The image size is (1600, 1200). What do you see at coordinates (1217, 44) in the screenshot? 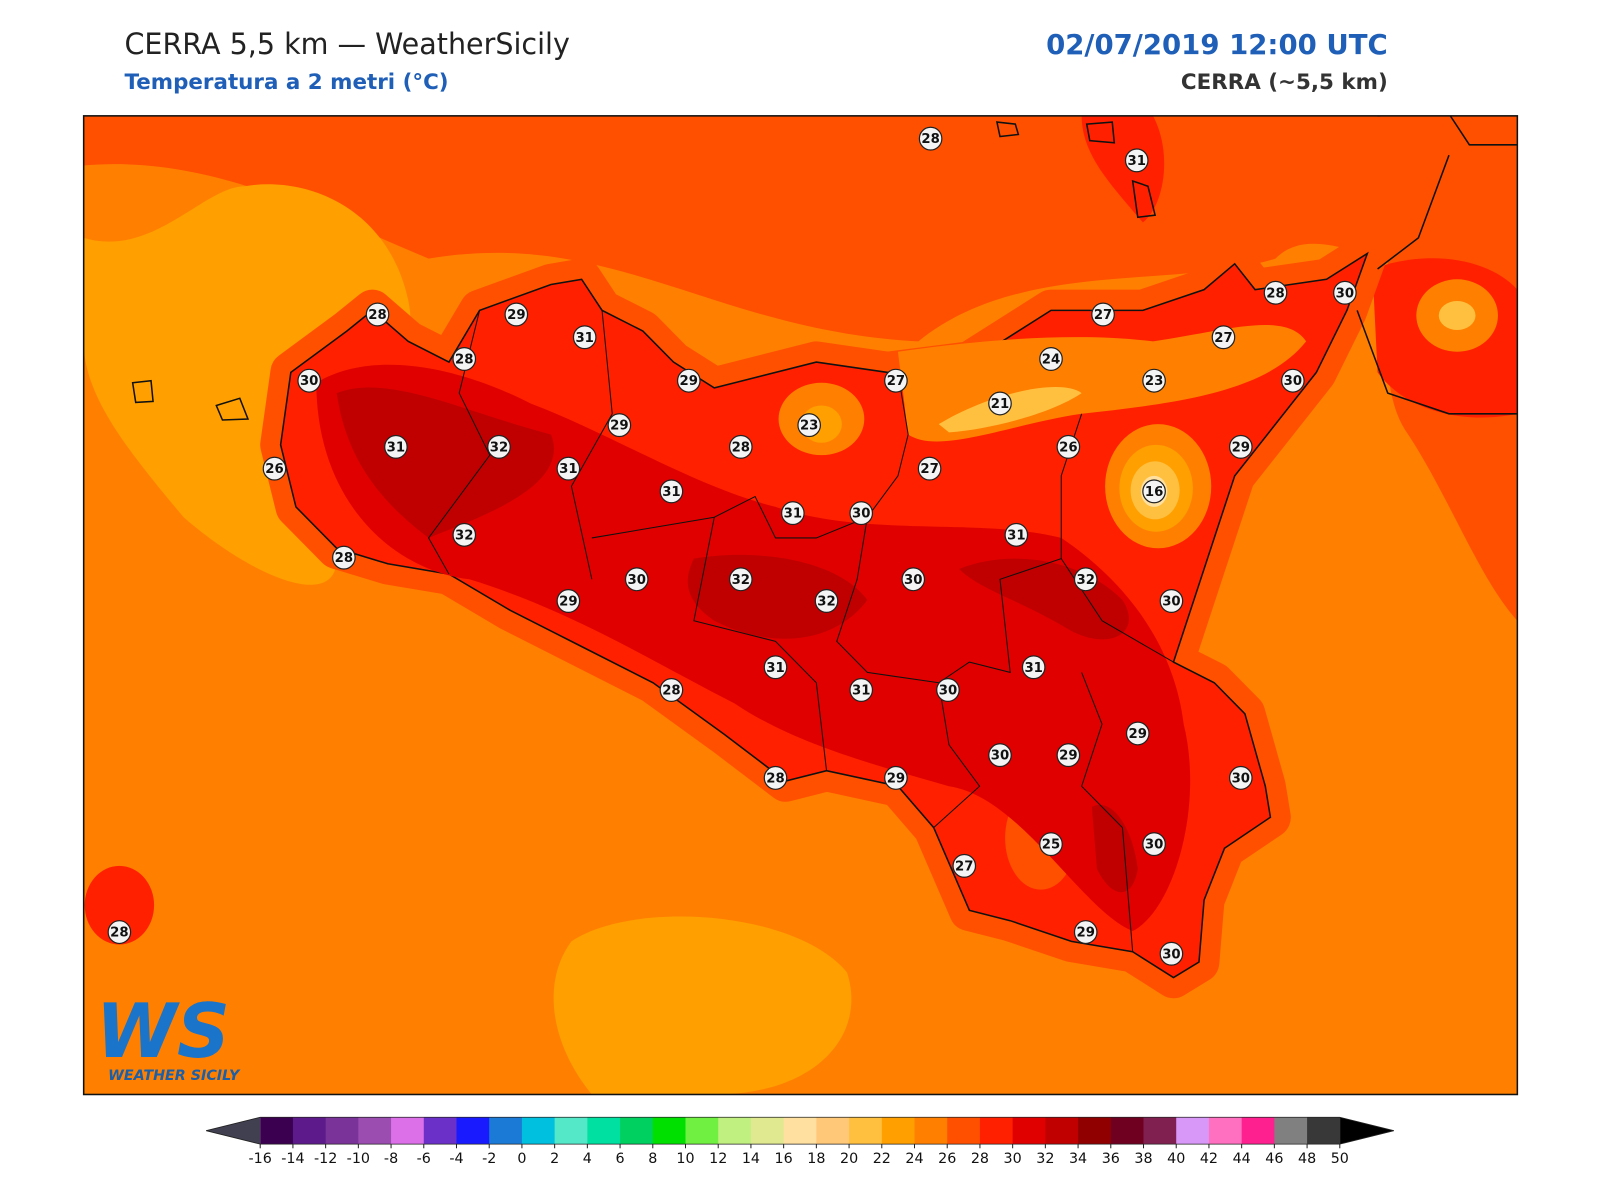
I see `datetime: 02/07/2019 12:00 UTC` at bounding box center [1217, 44].